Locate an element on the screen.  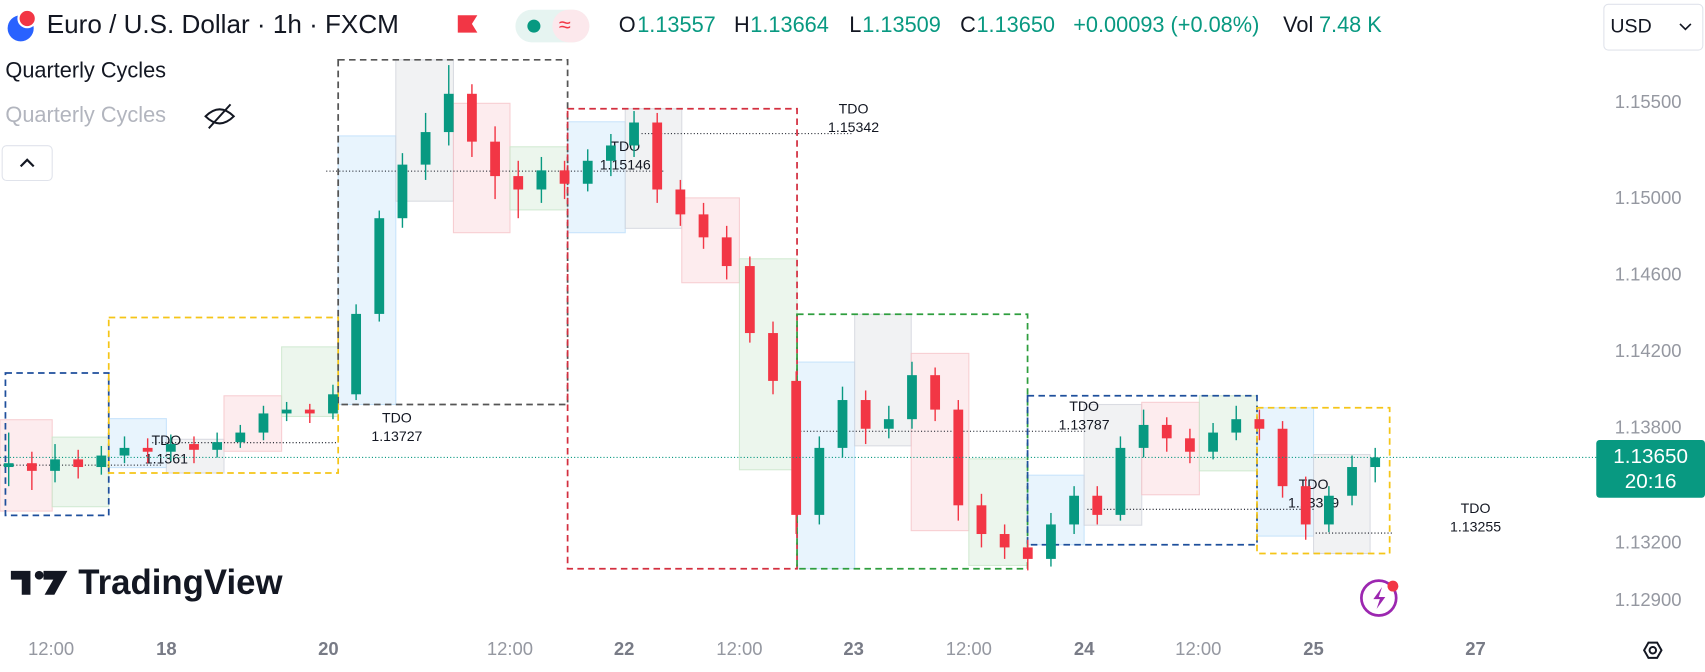
o-label: O is located at coordinates (627, 24).